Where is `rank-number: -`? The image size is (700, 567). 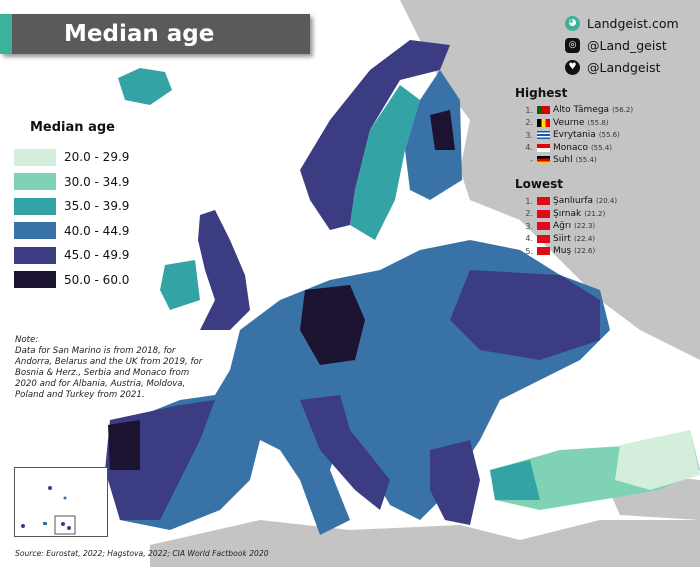
rank-number: - is located at coordinates (531, 160).